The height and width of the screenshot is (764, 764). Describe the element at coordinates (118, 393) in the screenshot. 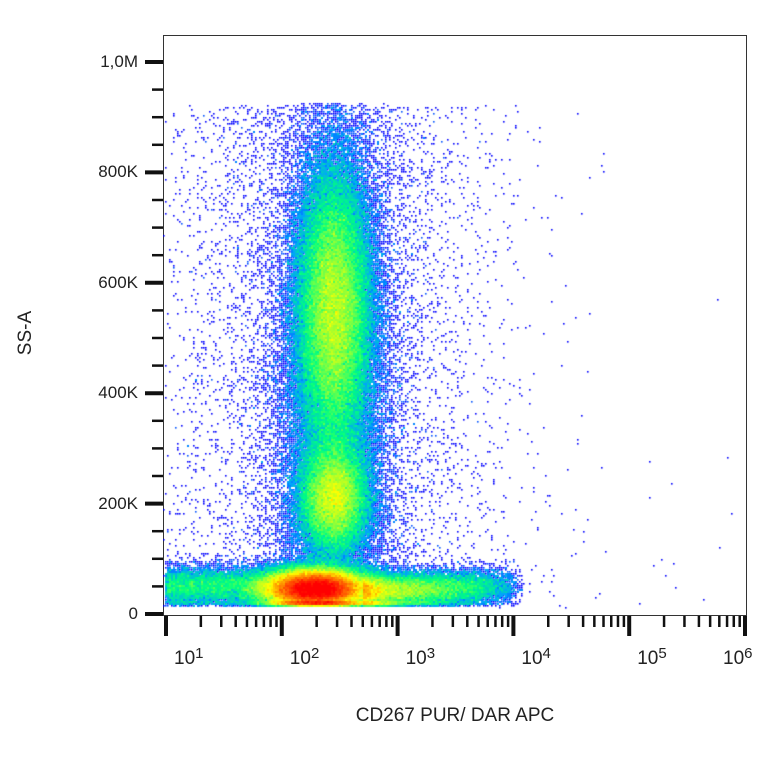

I see `y-tick-label: 400K` at that location.